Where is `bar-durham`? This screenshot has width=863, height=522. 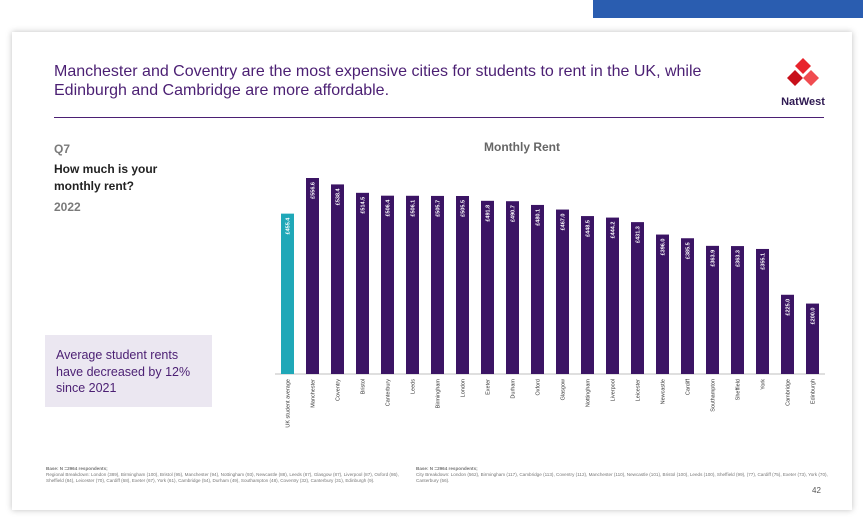 bar-durham is located at coordinates (512, 287).